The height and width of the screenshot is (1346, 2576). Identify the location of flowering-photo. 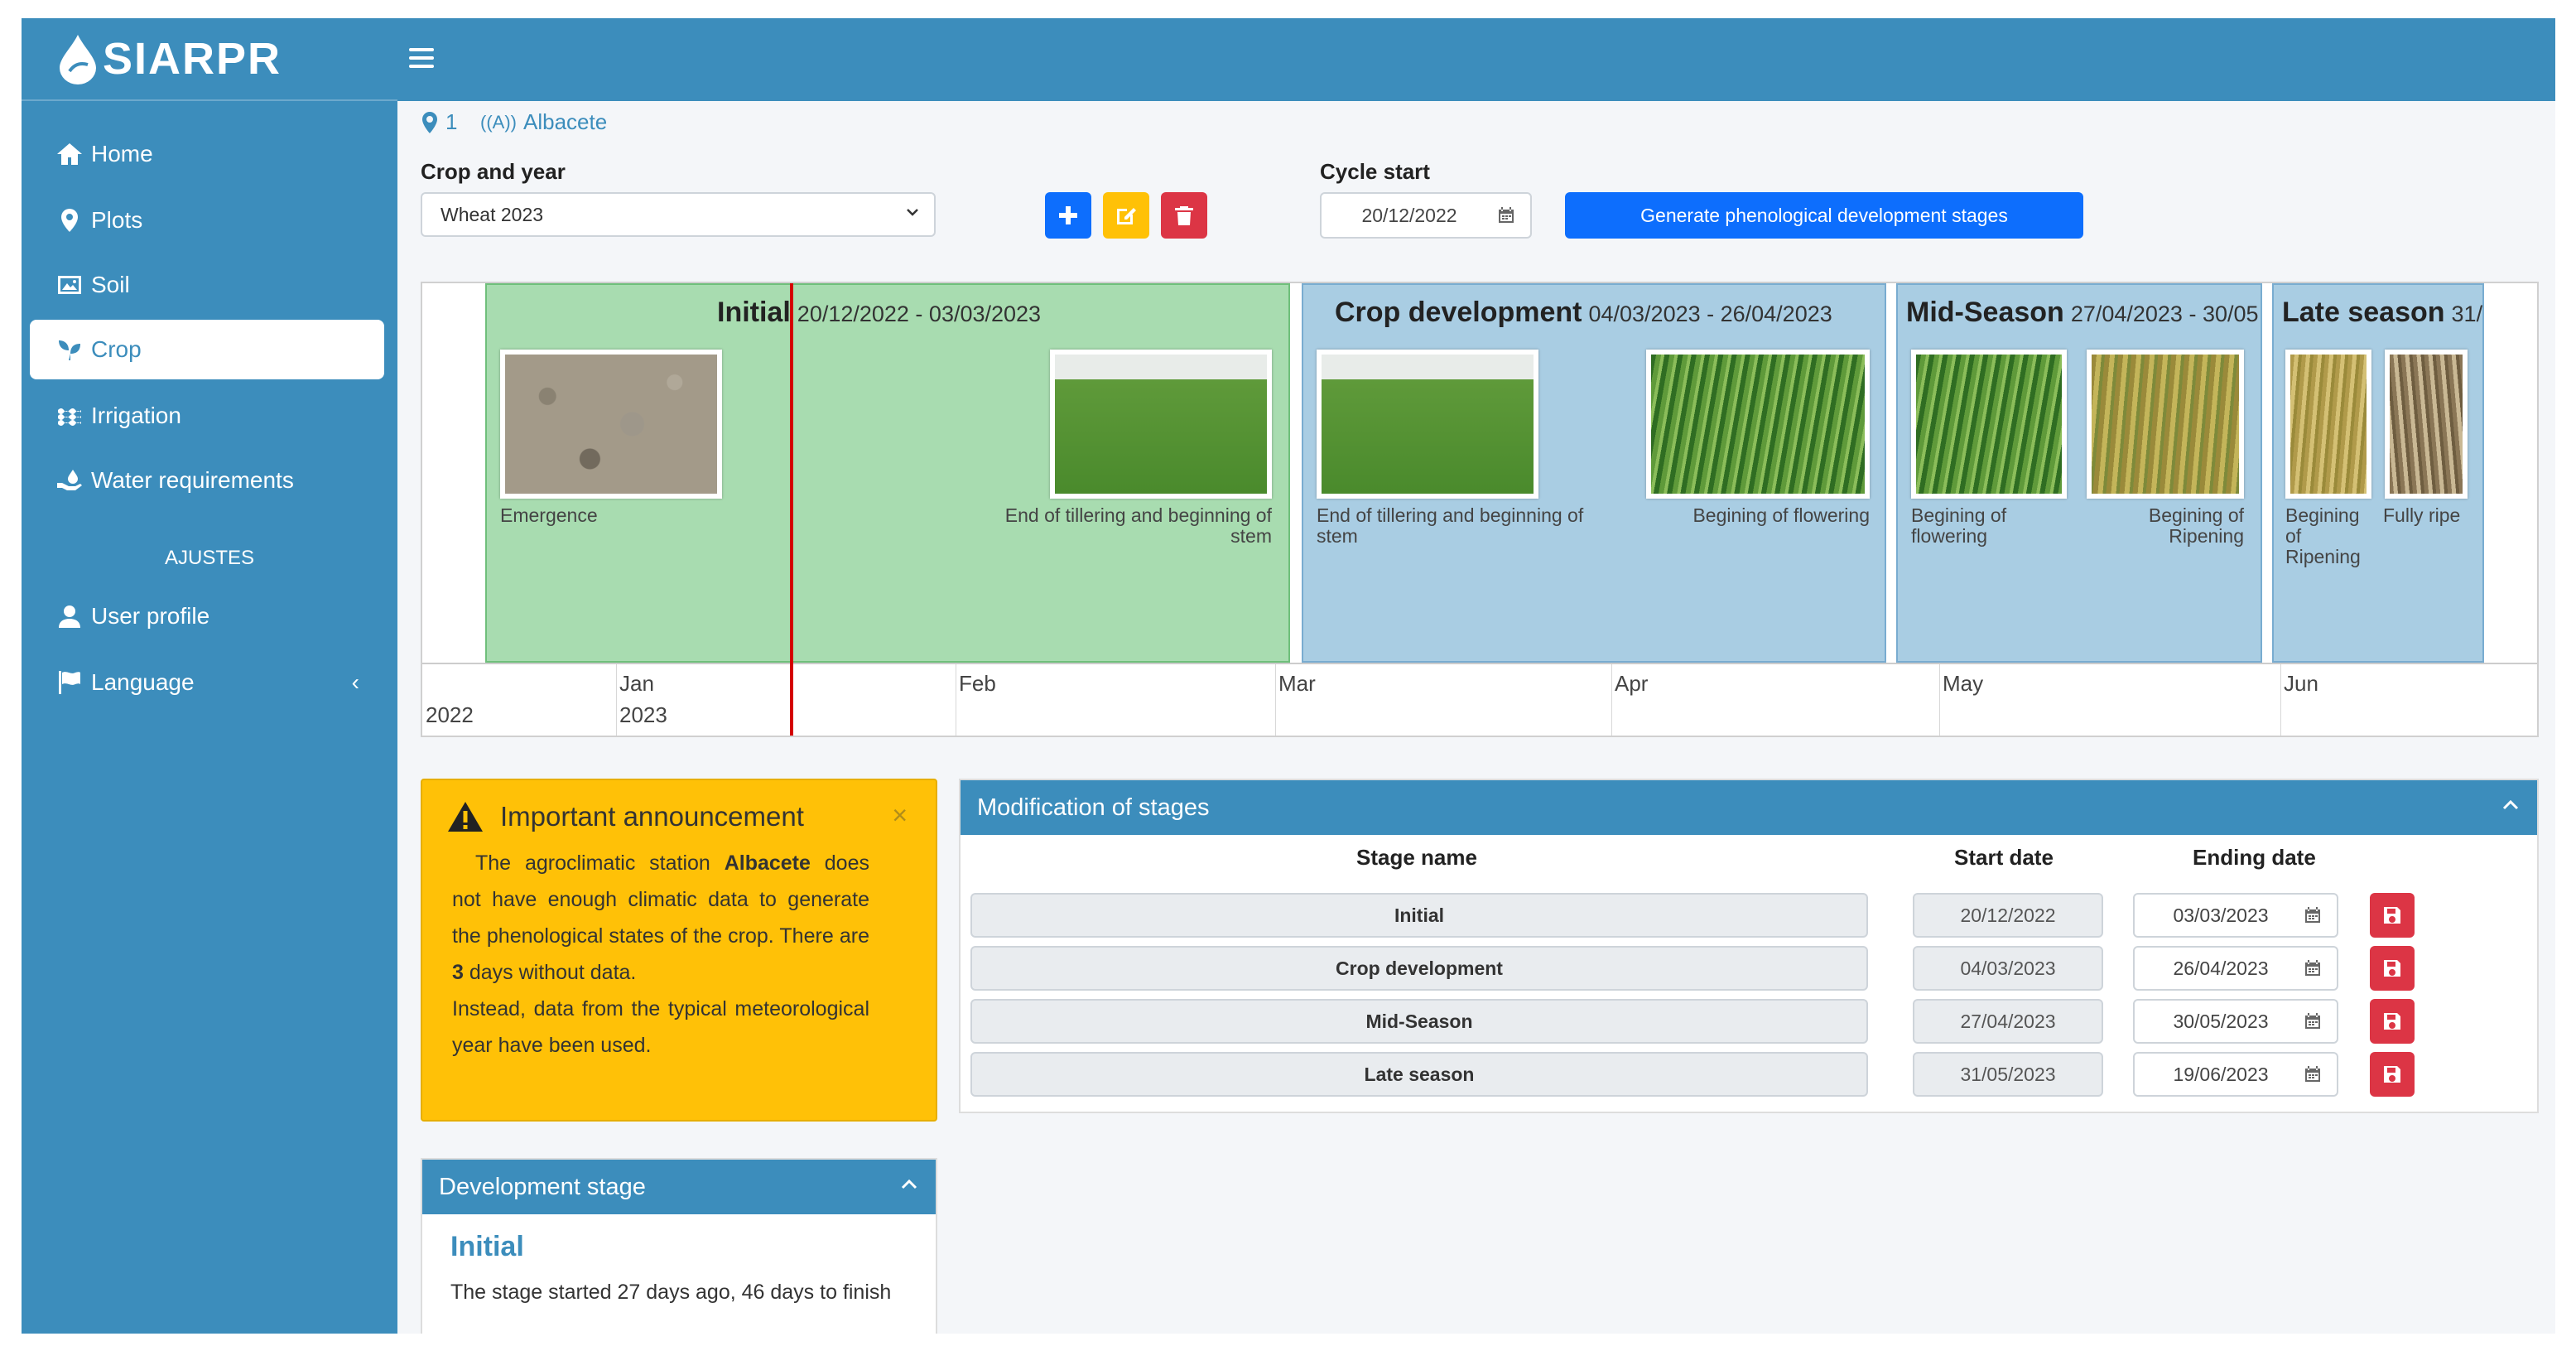
(1989, 424).